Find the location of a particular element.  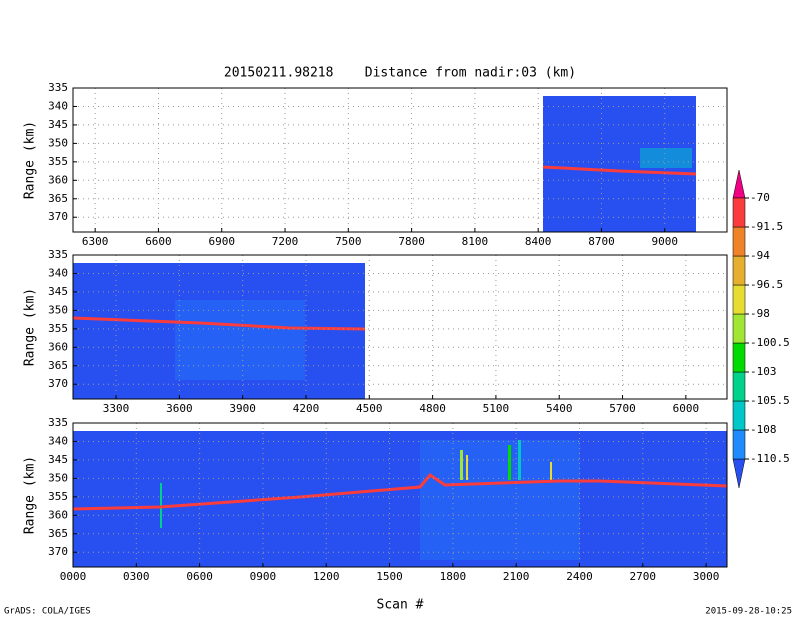

x-tick-label: 8400 is located at coordinates (538, 241).